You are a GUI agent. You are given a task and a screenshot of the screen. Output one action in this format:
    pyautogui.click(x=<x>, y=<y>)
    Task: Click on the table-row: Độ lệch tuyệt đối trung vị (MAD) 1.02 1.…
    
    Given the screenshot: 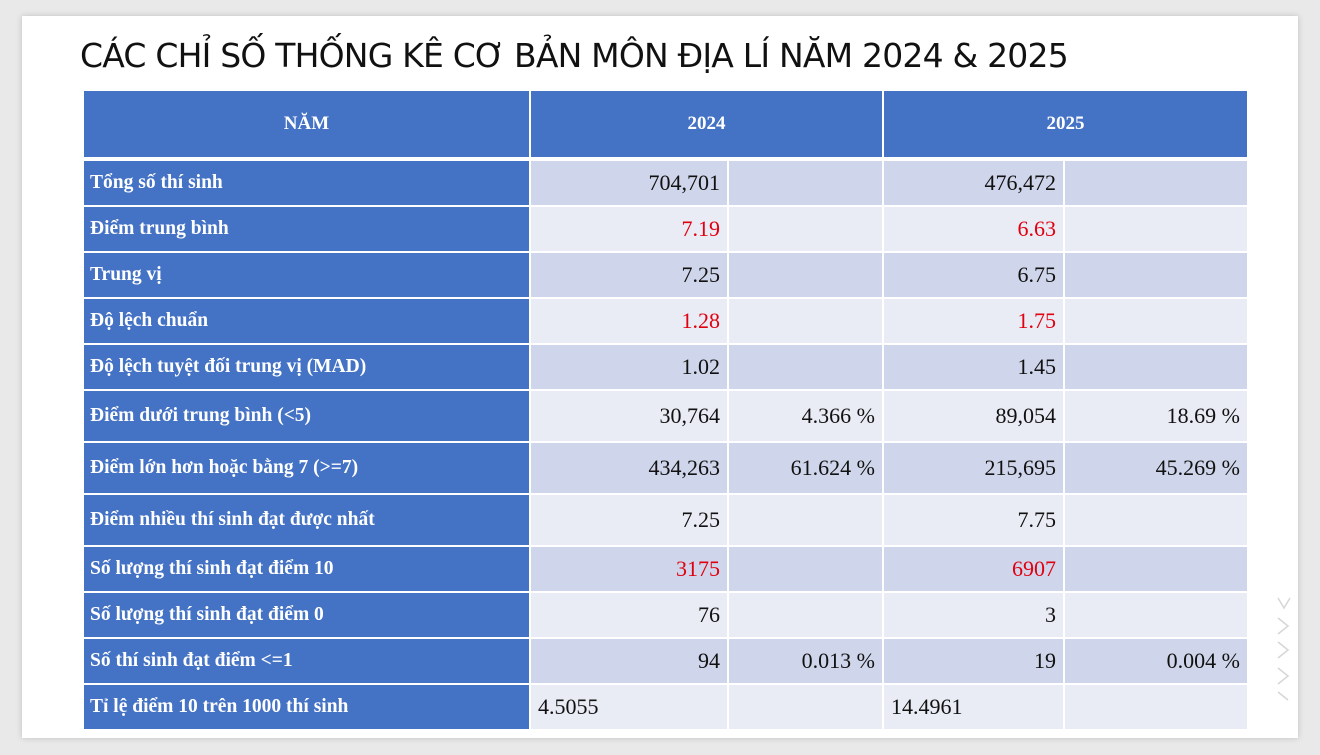 What is the action you would take?
    pyautogui.click(x=665, y=368)
    